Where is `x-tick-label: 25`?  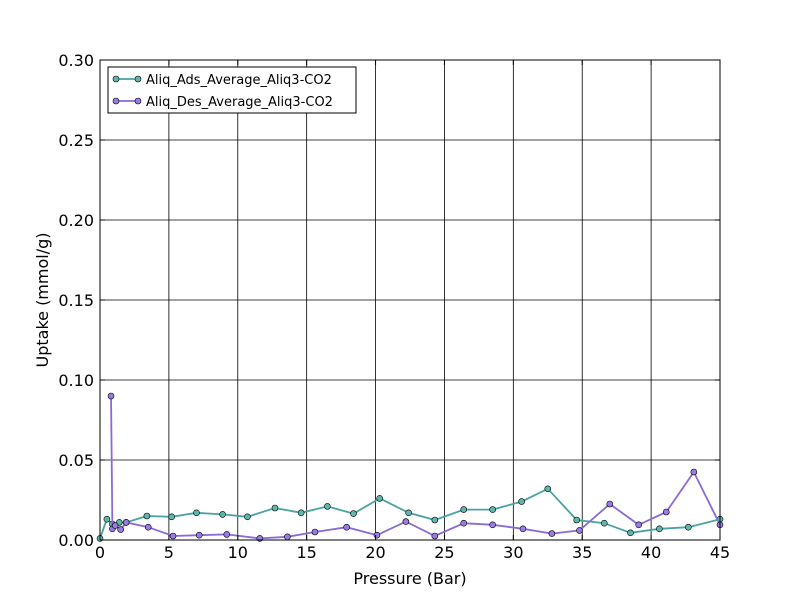 x-tick-label: 25 is located at coordinates (444, 552).